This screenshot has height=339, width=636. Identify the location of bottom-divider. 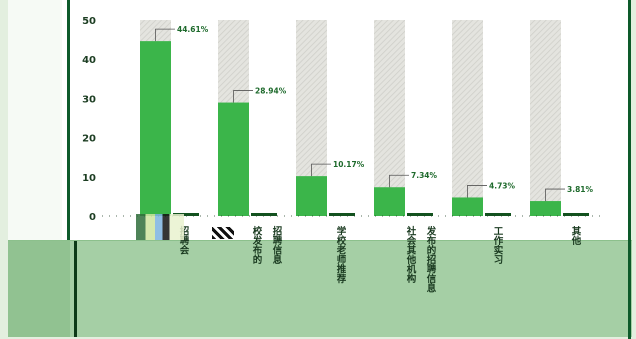
(75, 289).